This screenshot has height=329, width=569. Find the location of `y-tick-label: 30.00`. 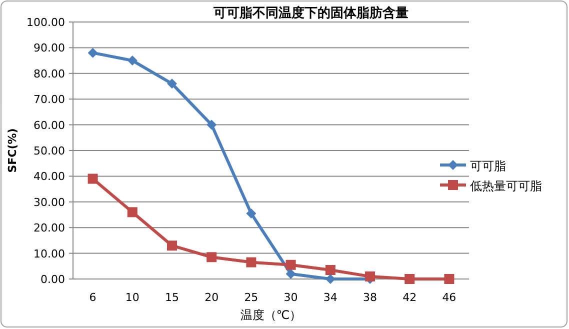

y-tick-label: 30.00 is located at coordinates (49, 202).